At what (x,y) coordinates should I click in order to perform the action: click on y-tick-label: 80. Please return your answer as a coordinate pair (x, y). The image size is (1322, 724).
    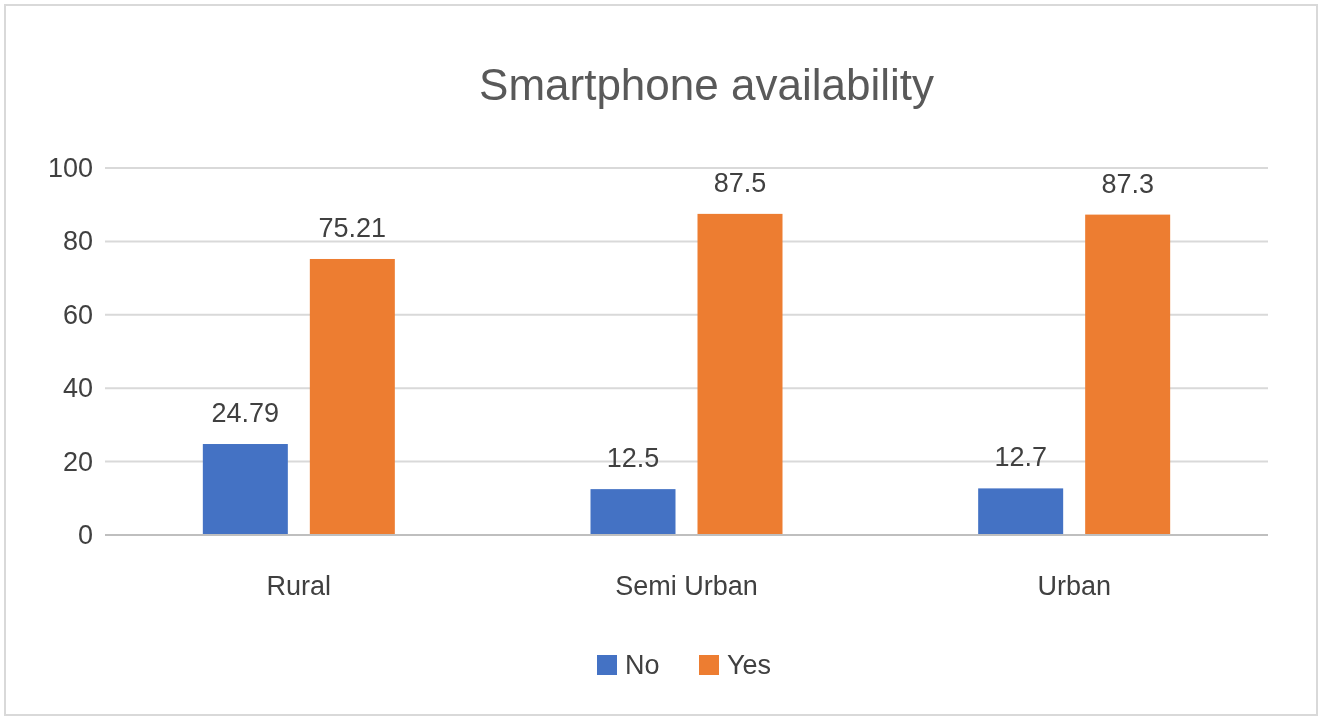
    Looking at the image, I should click on (77, 241).